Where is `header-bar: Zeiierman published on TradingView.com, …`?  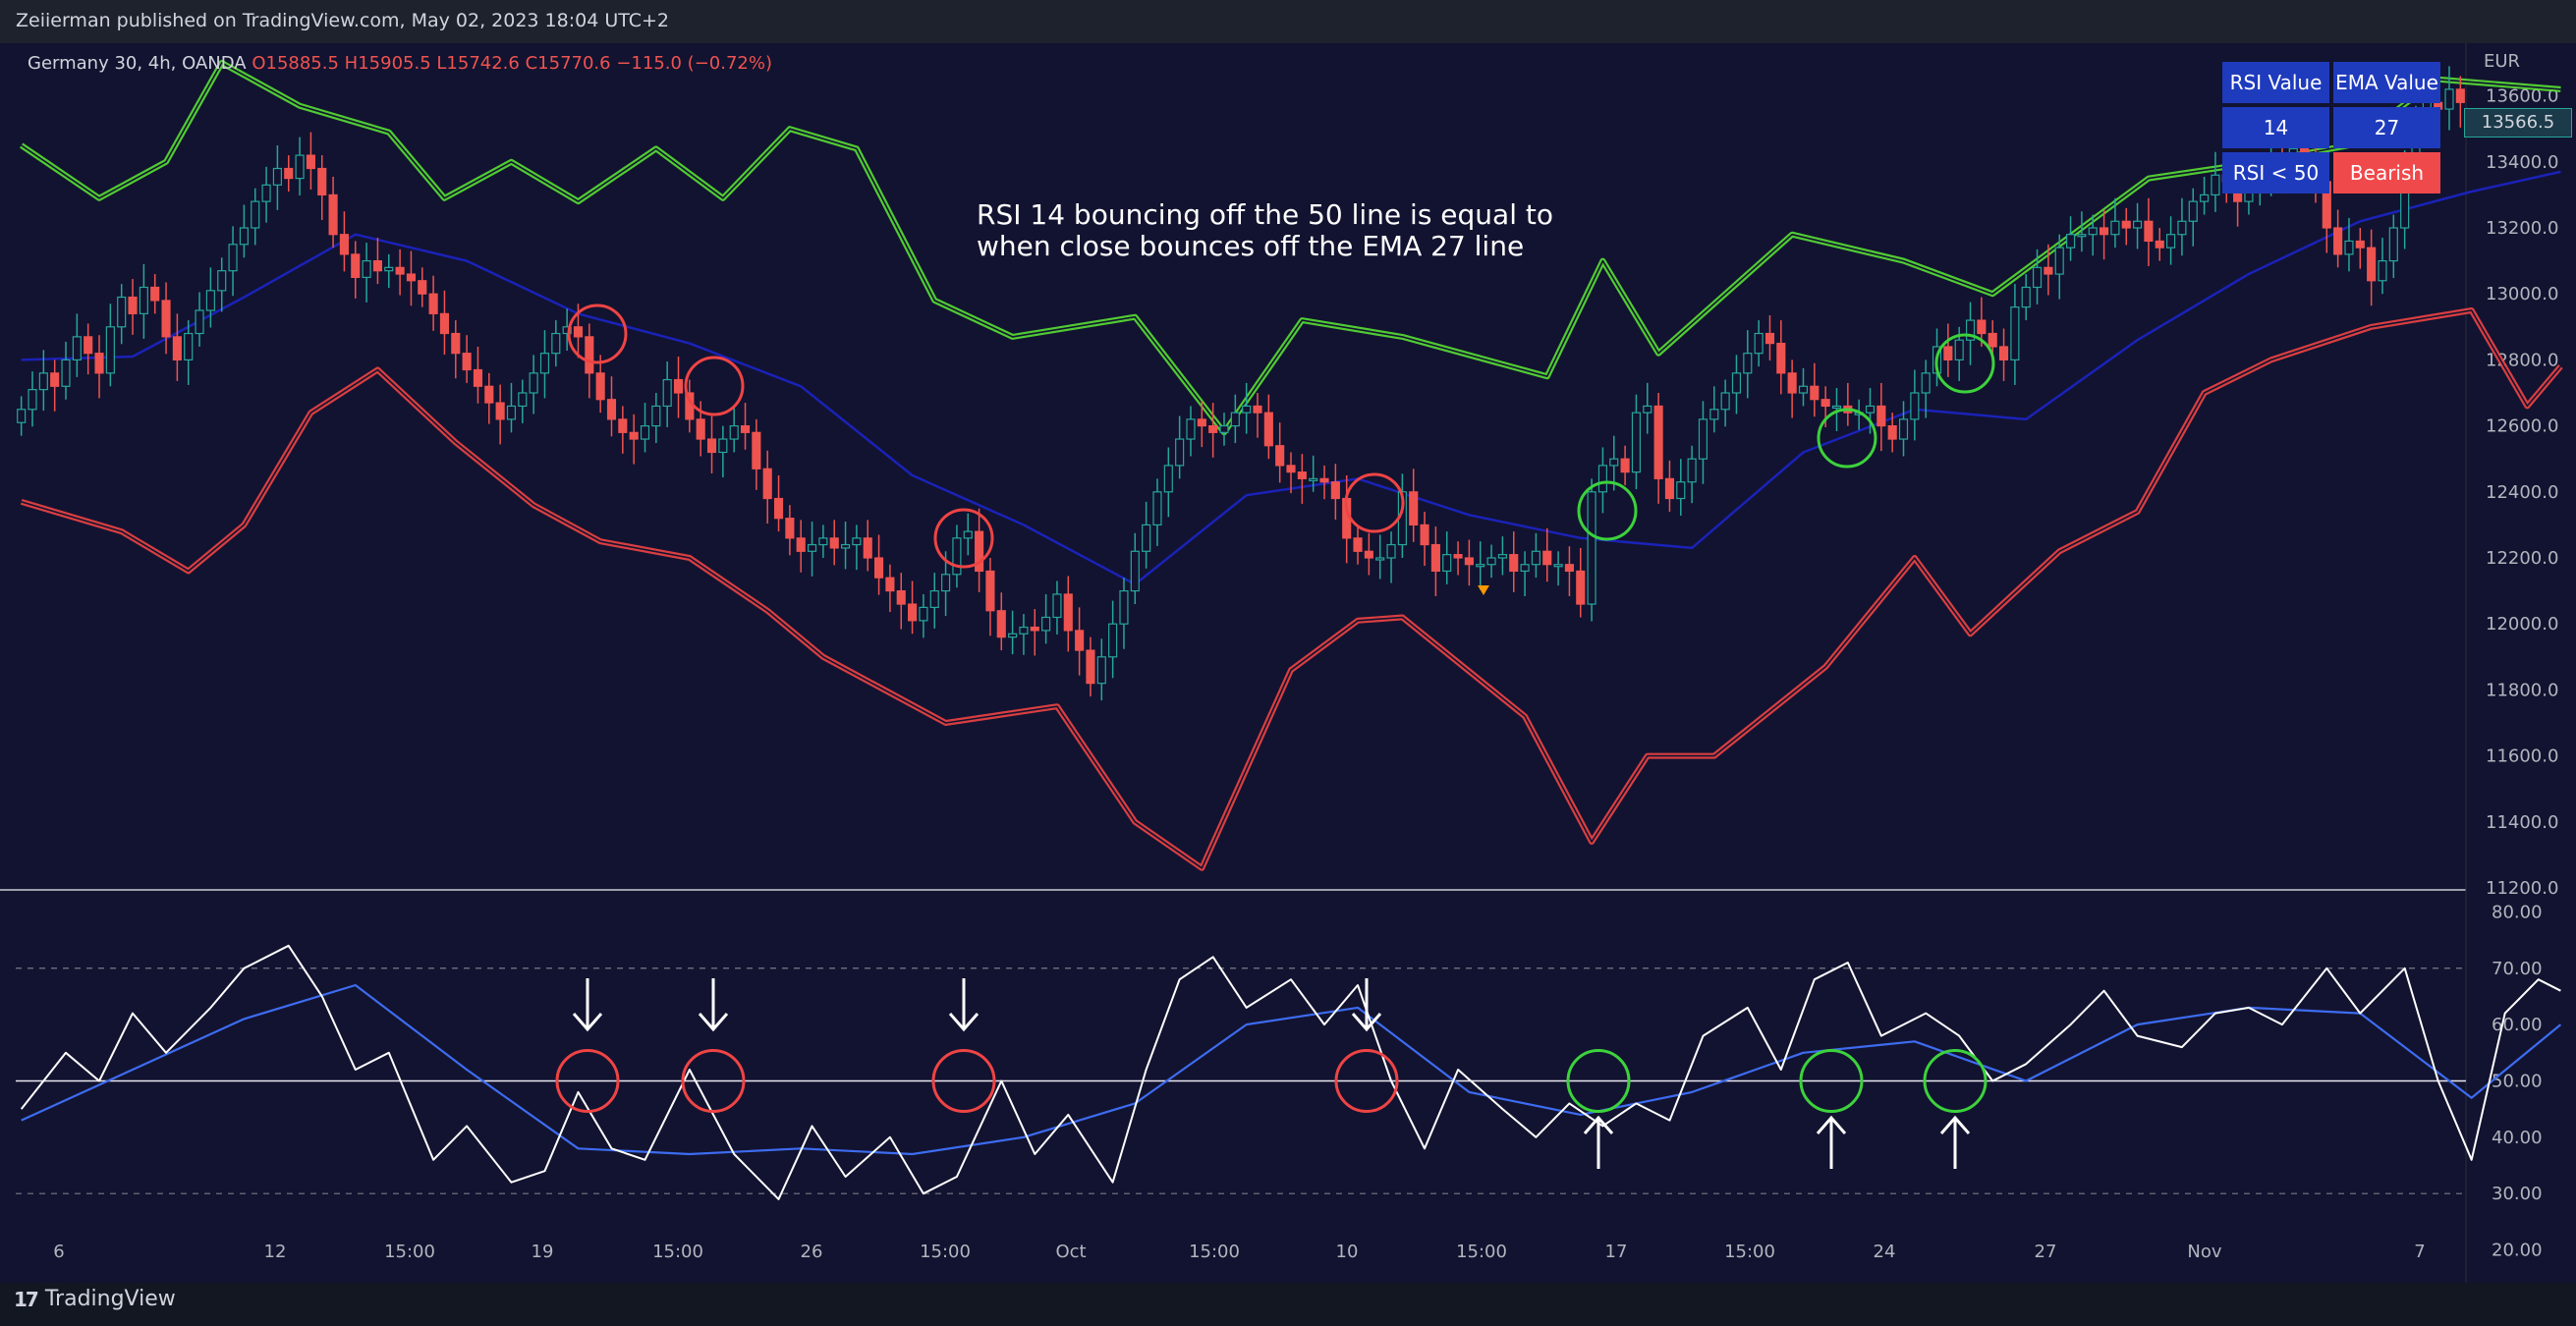
header-bar: Zeiierman published on TradingView.com, … is located at coordinates (1288, 21).